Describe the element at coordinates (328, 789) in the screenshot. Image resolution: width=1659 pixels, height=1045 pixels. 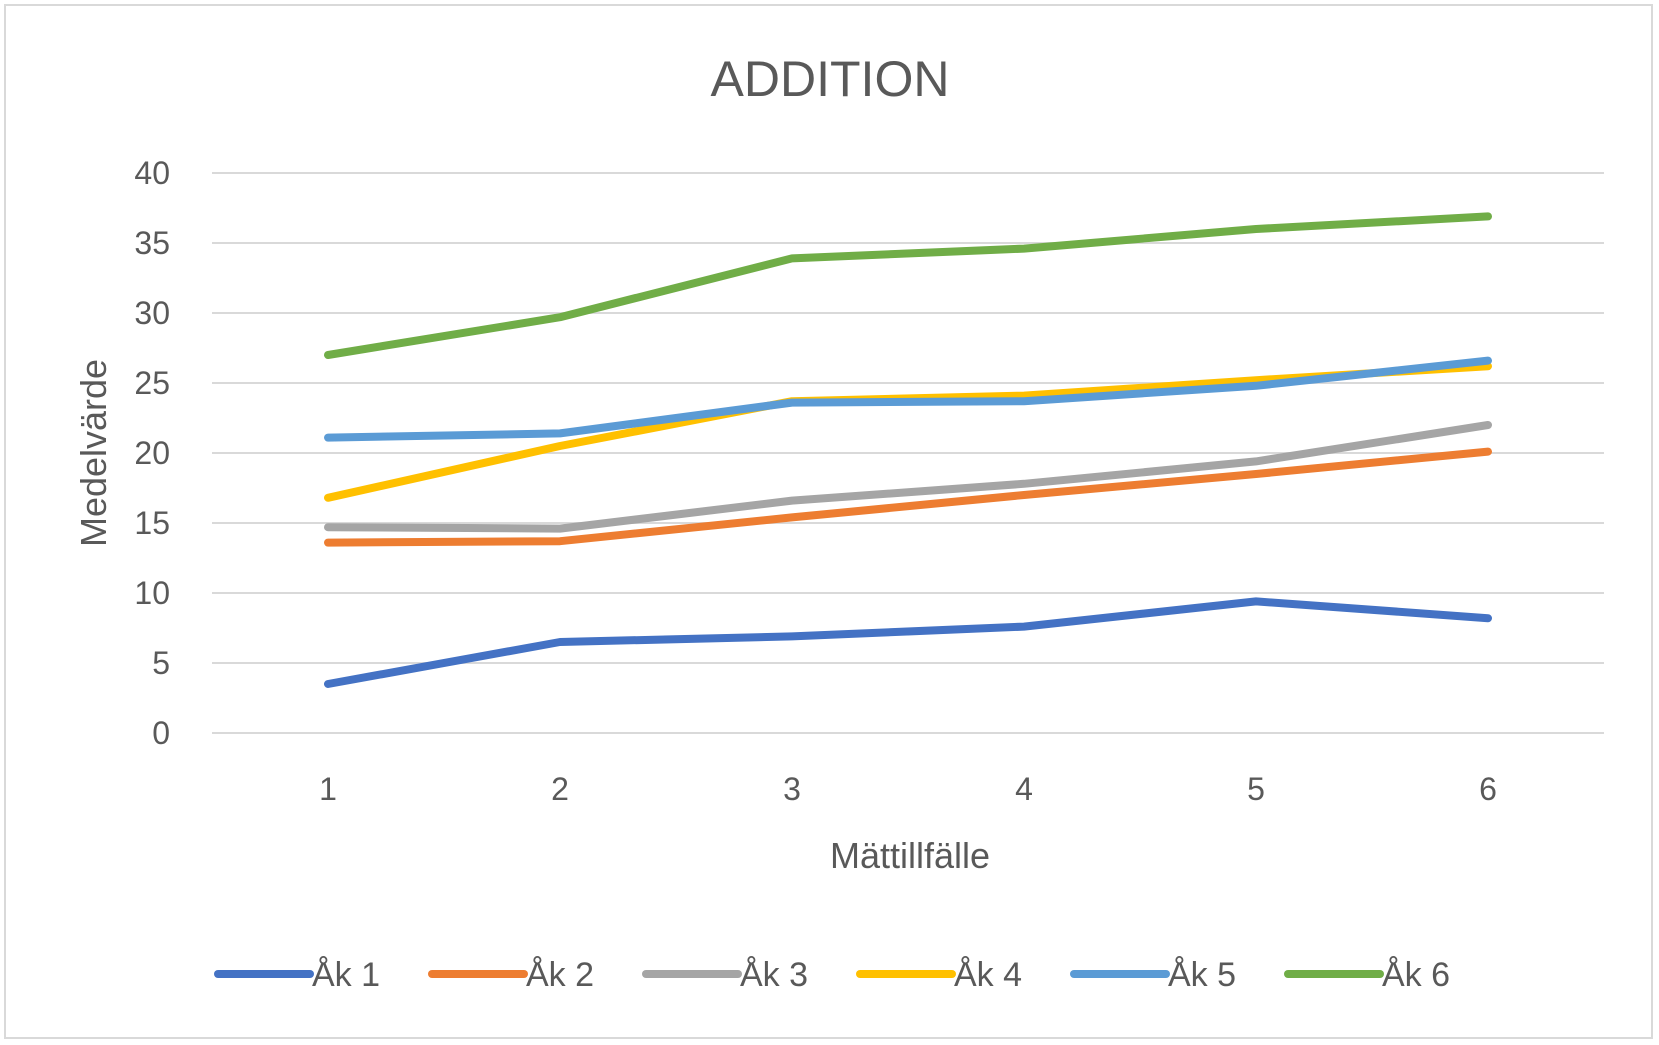
I see `x-tick-label: 1` at that location.